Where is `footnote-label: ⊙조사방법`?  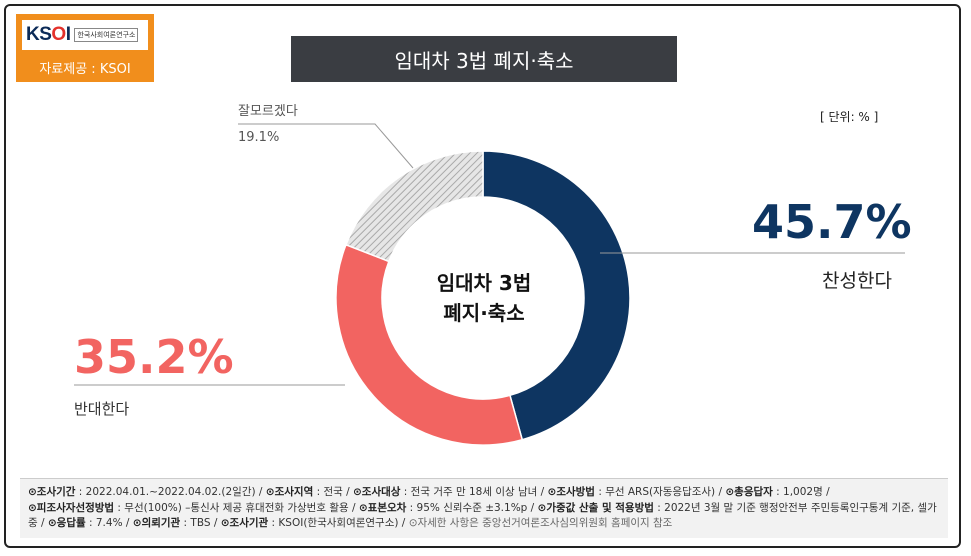
footnote-label: ⊙조사방법 is located at coordinates (571, 492).